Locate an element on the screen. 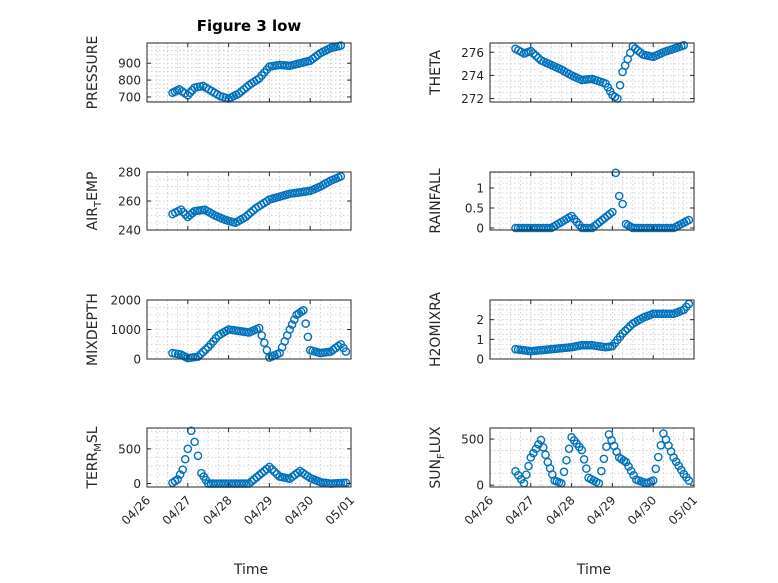 The height and width of the screenshot is (583, 778). y-ticks: 0 500 is located at coordinates (577, 463).